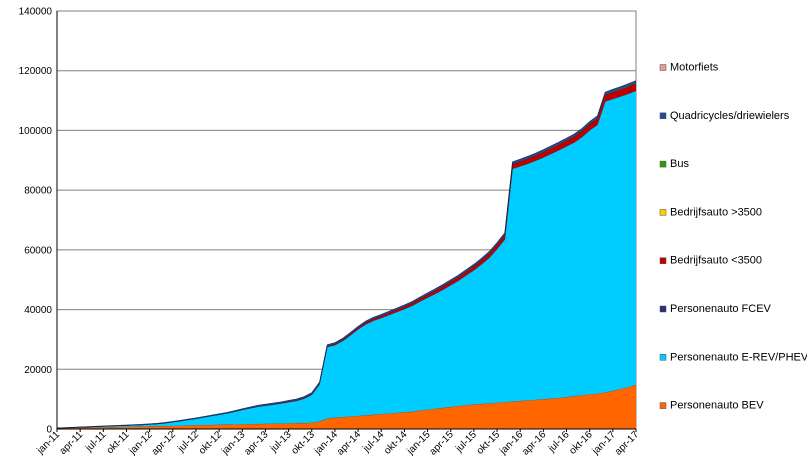 This screenshot has height=473, width=807. What do you see at coordinates (188, 442) in the screenshot?
I see `x-tick-label: jul-12` at bounding box center [188, 442].